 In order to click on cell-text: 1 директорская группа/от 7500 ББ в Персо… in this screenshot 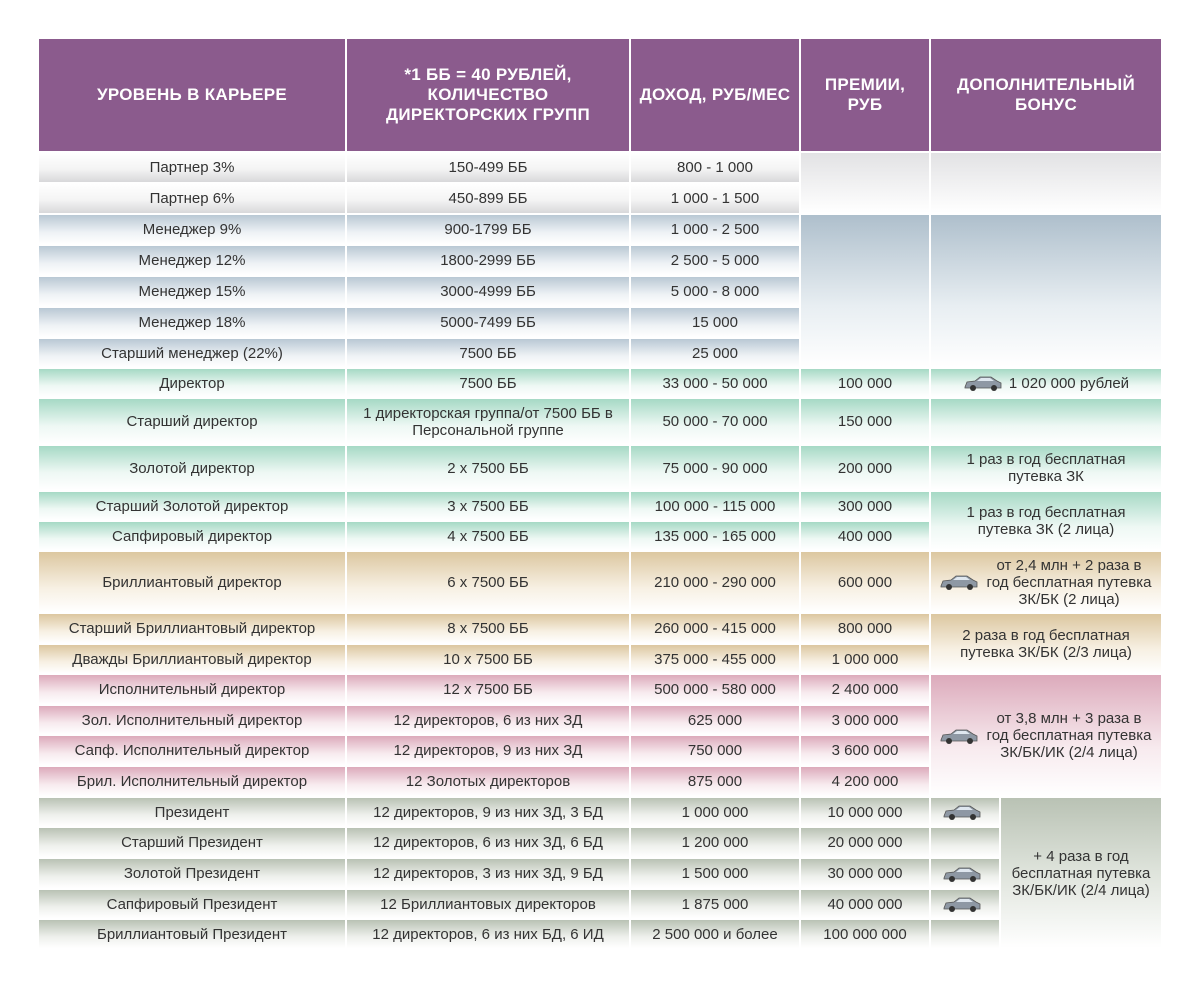, I will do `click(488, 421)`.